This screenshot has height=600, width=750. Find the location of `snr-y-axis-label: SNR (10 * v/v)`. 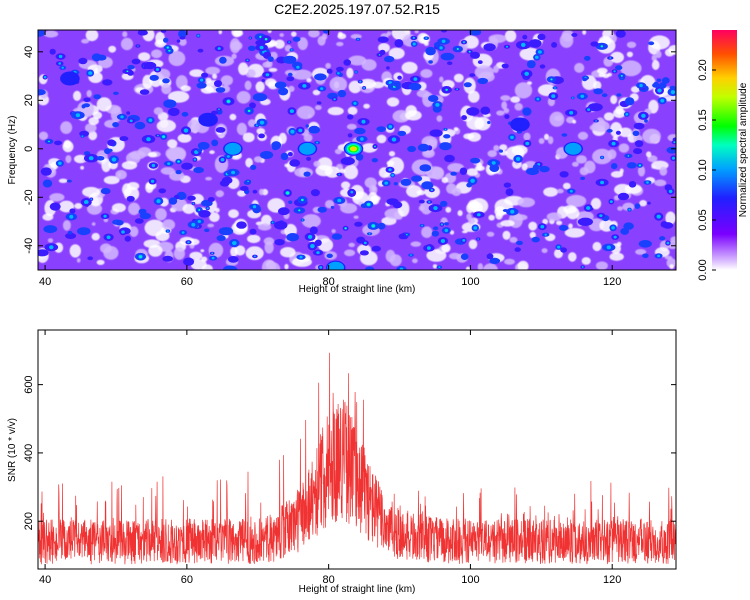

snr-y-axis-label: SNR (10 * v/v) is located at coordinates (12, 450).